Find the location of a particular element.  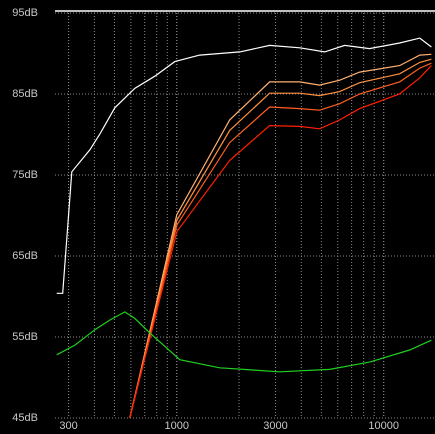

y-tick-label: 55dB is located at coordinates (25, 337).